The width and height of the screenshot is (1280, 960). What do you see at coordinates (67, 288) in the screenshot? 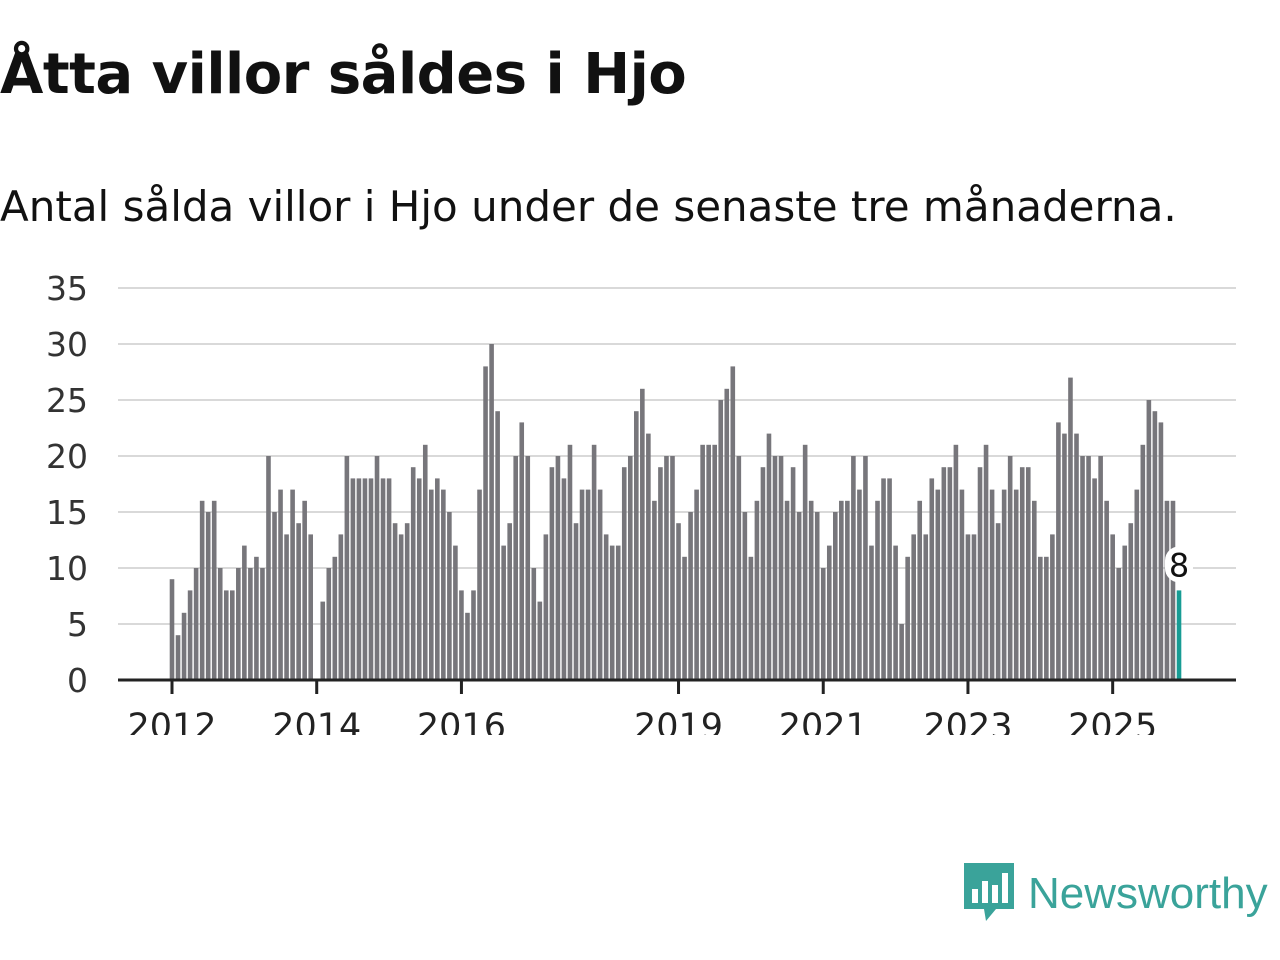
I see `y-tick-label: 35` at bounding box center [67, 288].